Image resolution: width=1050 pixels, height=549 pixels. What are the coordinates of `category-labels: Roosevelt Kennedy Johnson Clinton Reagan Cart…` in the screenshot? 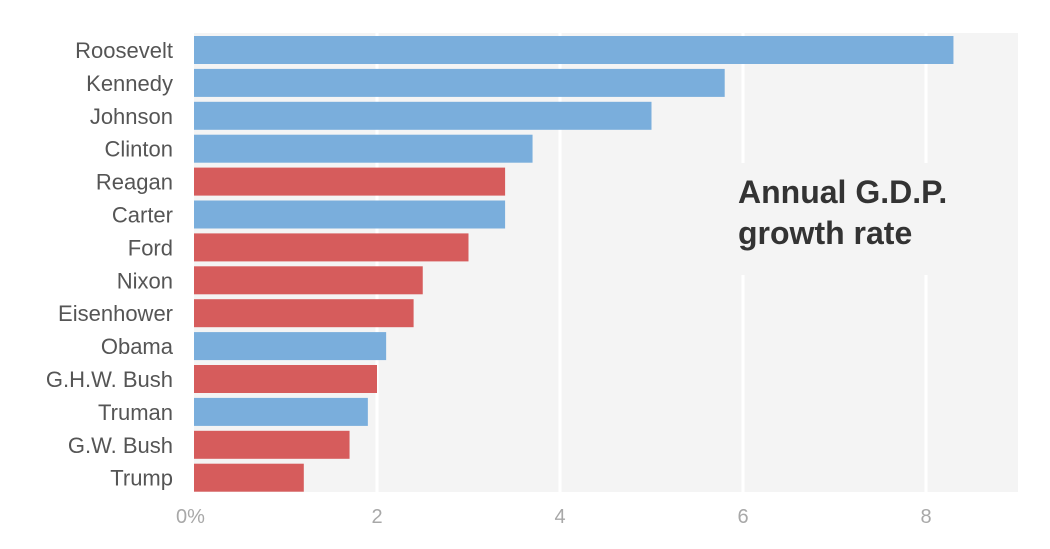 It's located at (110, 264).